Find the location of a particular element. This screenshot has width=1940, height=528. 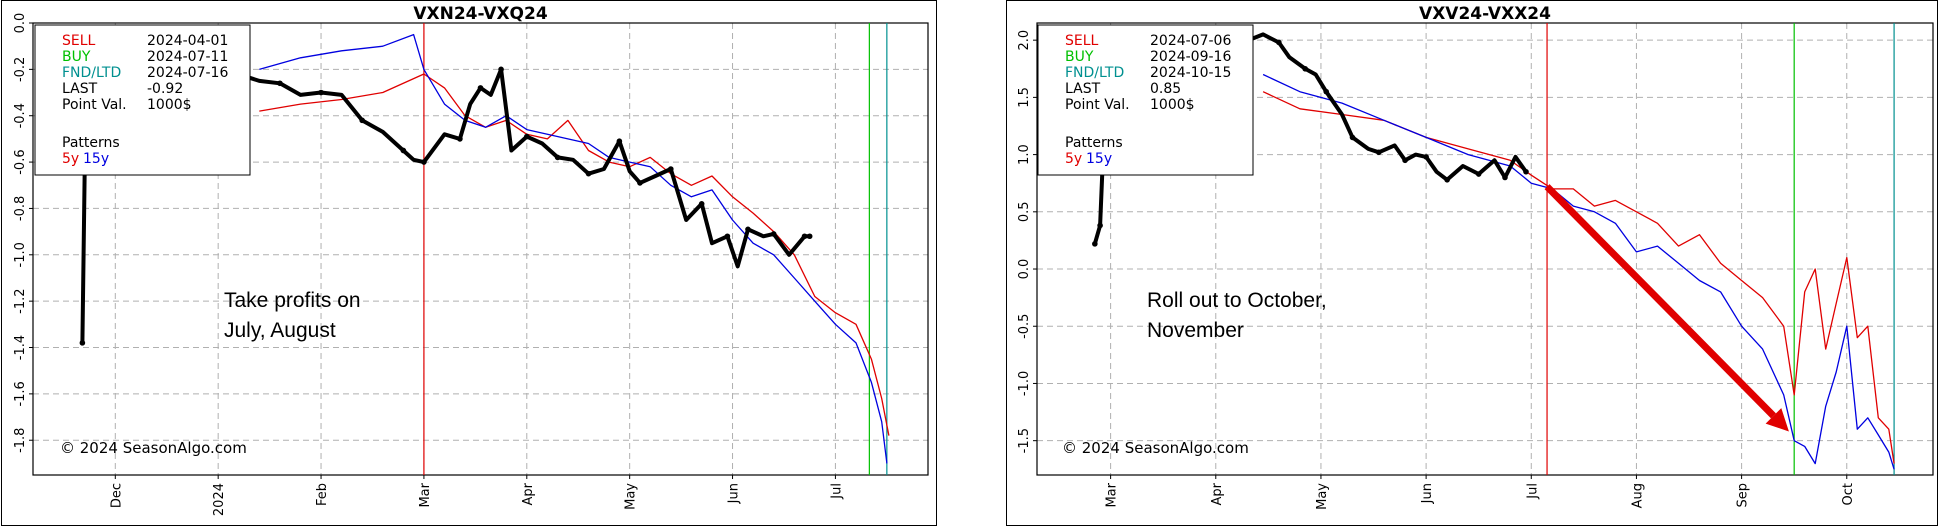

y-tick-label: -1.5 is located at coordinates (1024, 440).